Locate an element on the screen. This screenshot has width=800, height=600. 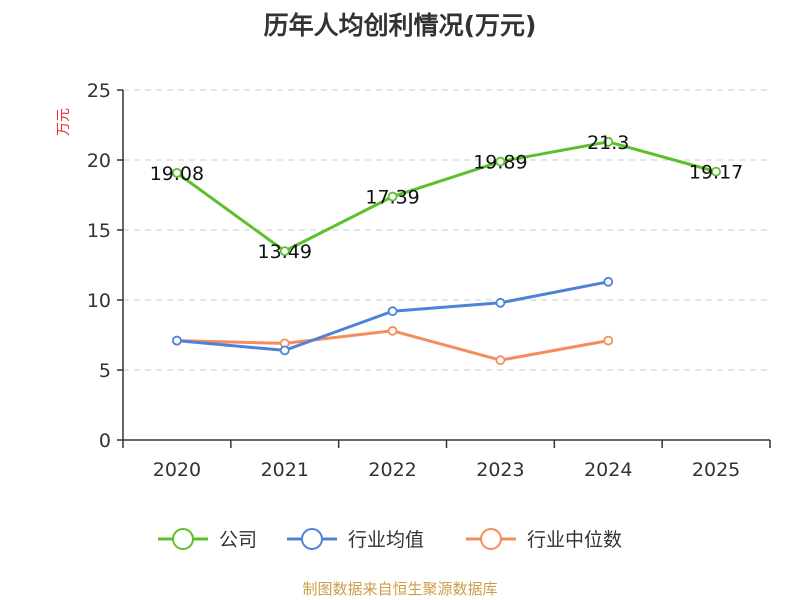
x-tick-label: 2023 is located at coordinates (500, 470).